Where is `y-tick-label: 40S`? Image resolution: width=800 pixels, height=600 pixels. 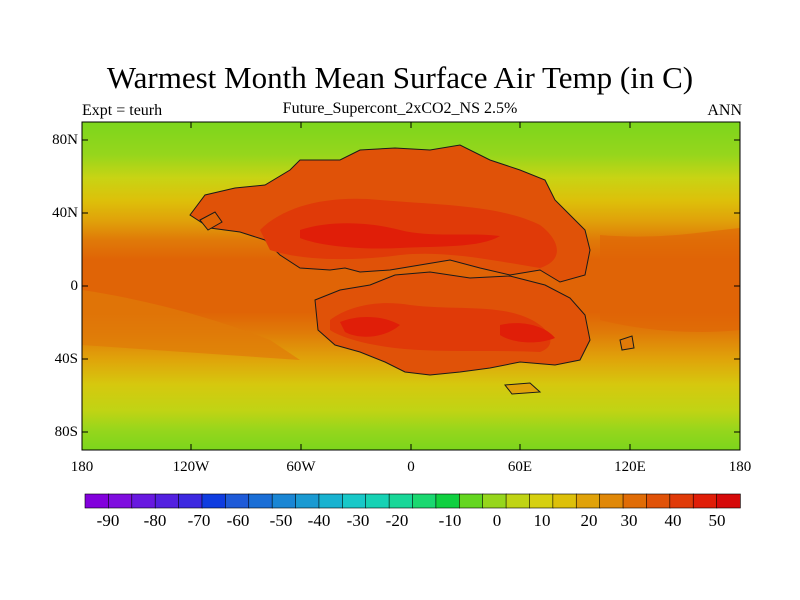 y-tick-label: 40S is located at coordinates (66, 359).